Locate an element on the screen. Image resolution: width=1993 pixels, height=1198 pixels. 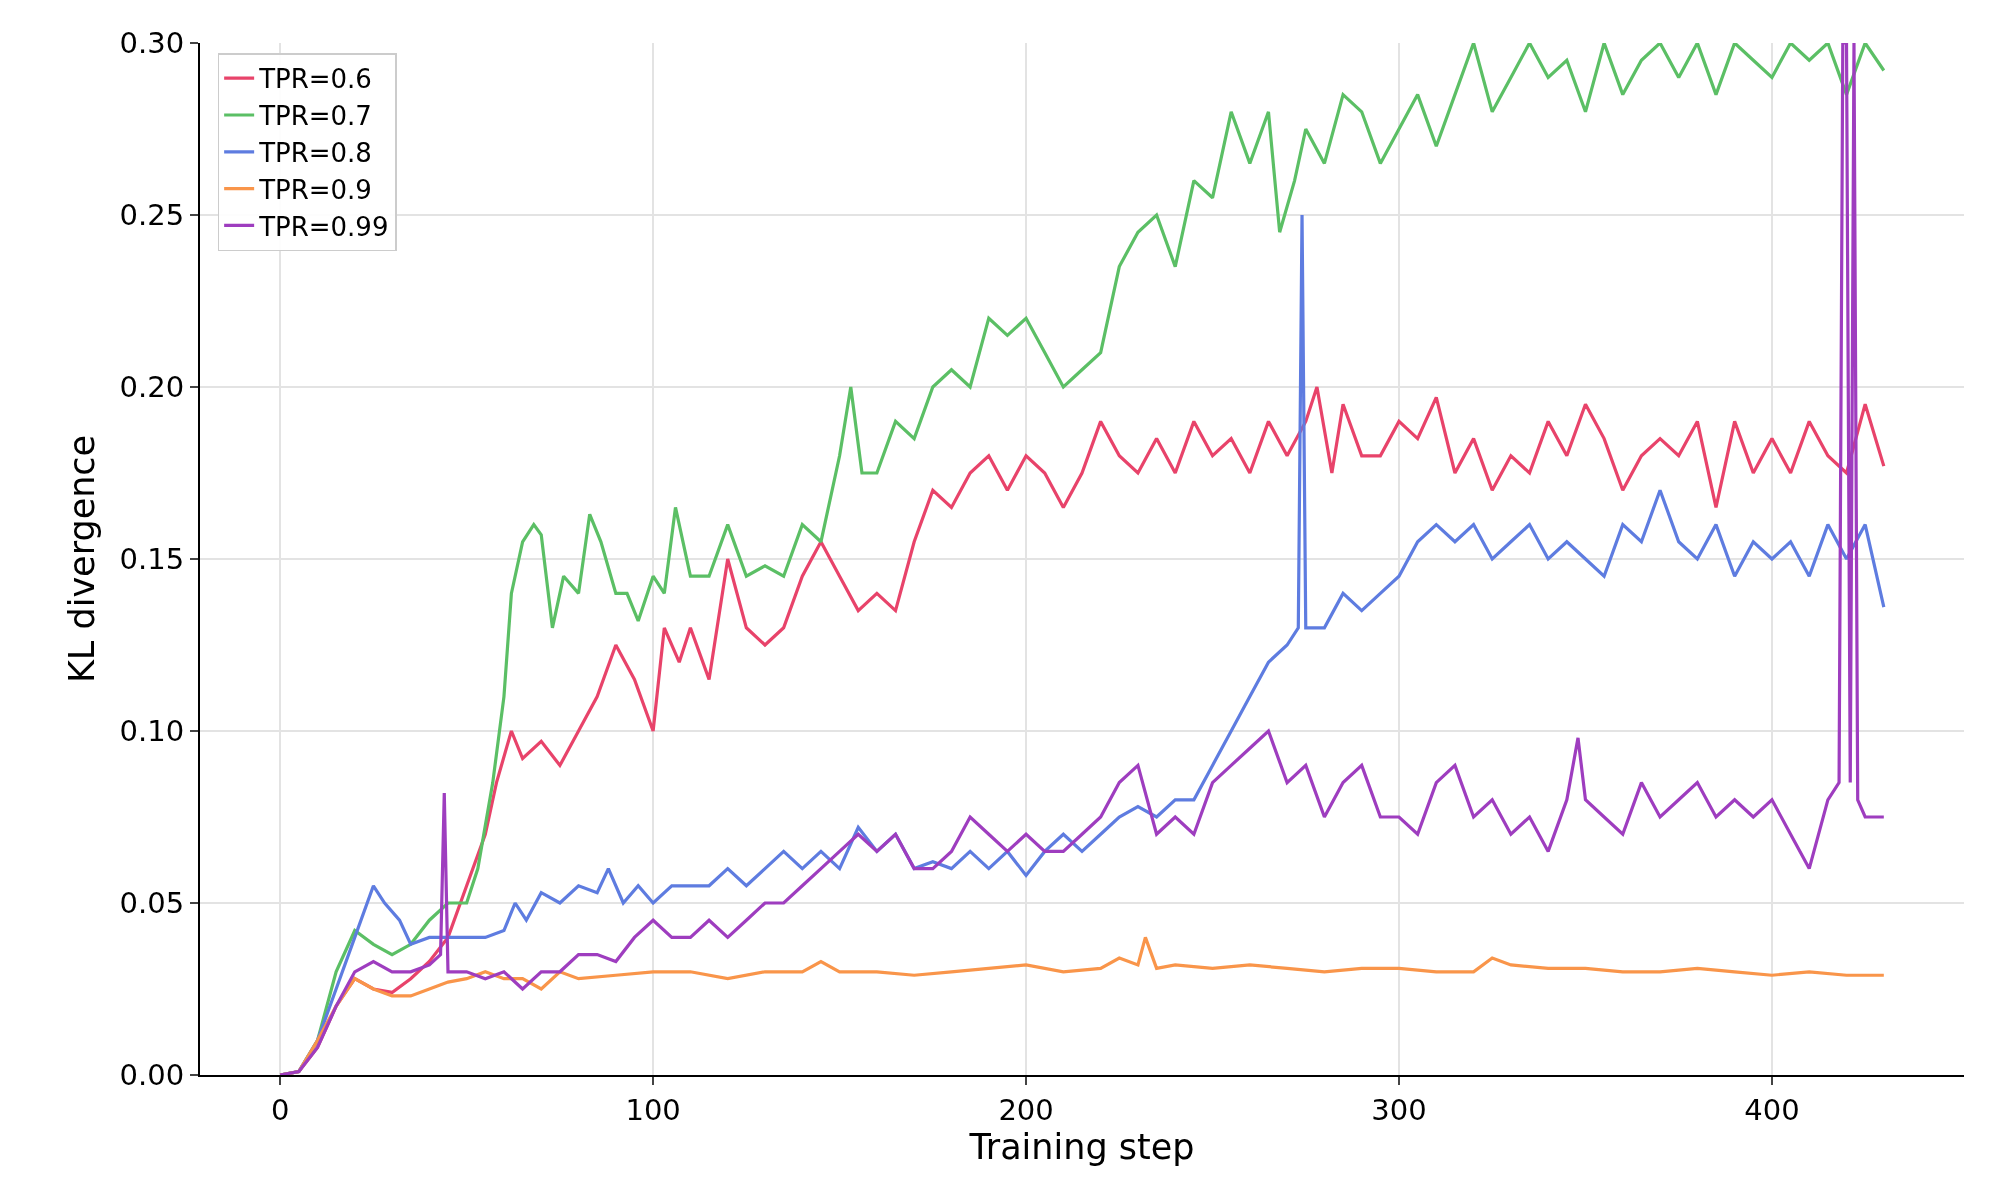
y-tick-label: 0.10 is located at coordinates (152, 731).